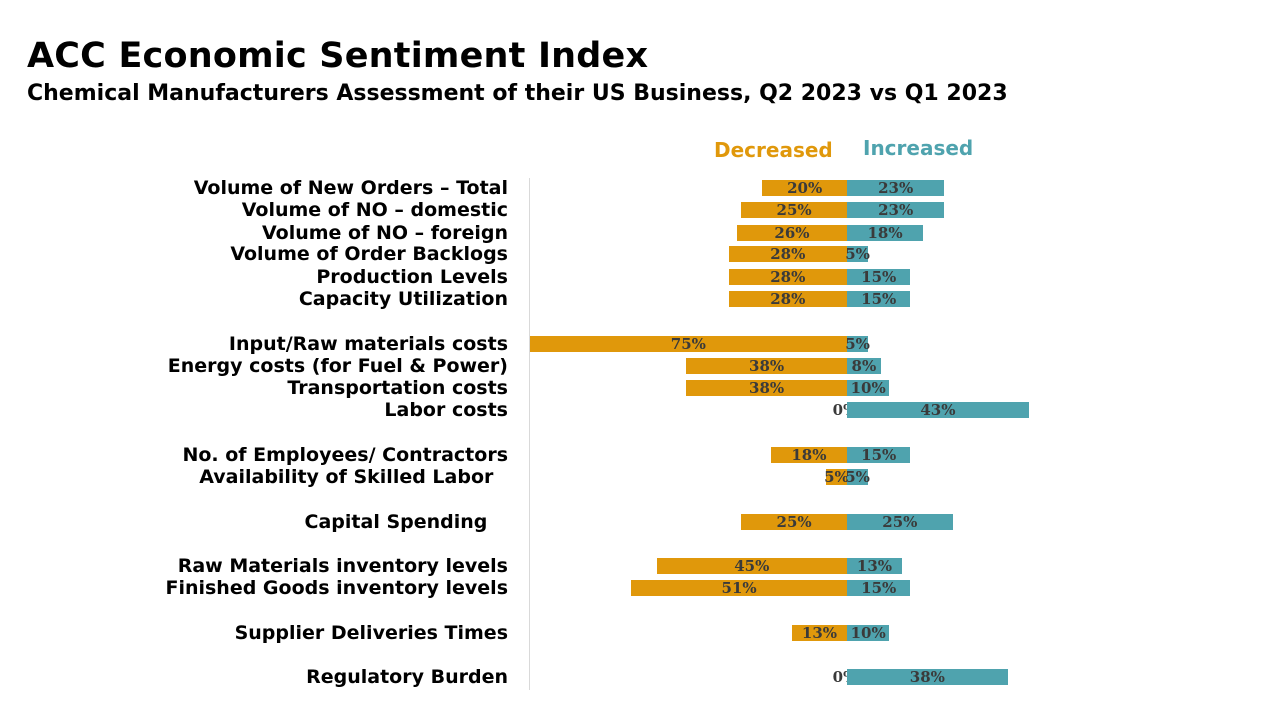 The height and width of the screenshot is (720, 1280). I want to click on category-label: Volume of NO – domestic, so click(374, 210).